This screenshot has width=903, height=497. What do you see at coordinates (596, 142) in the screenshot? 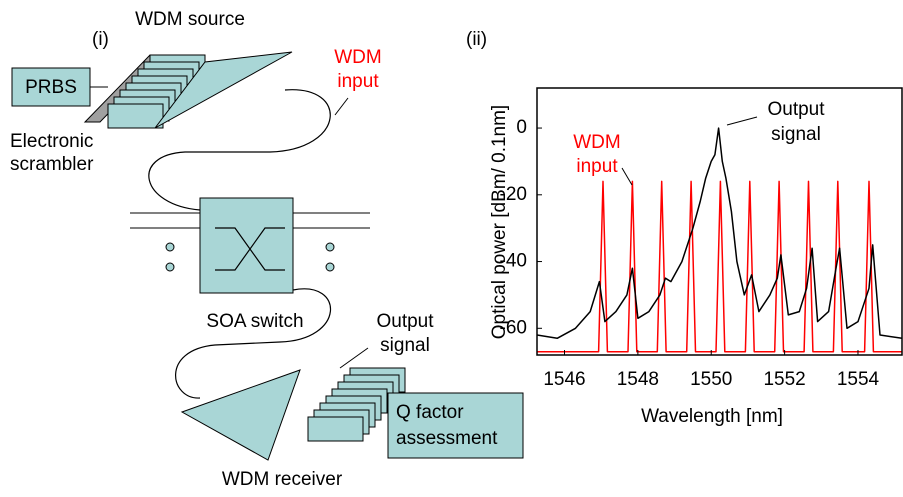
I see `annotation: WDM` at bounding box center [596, 142].